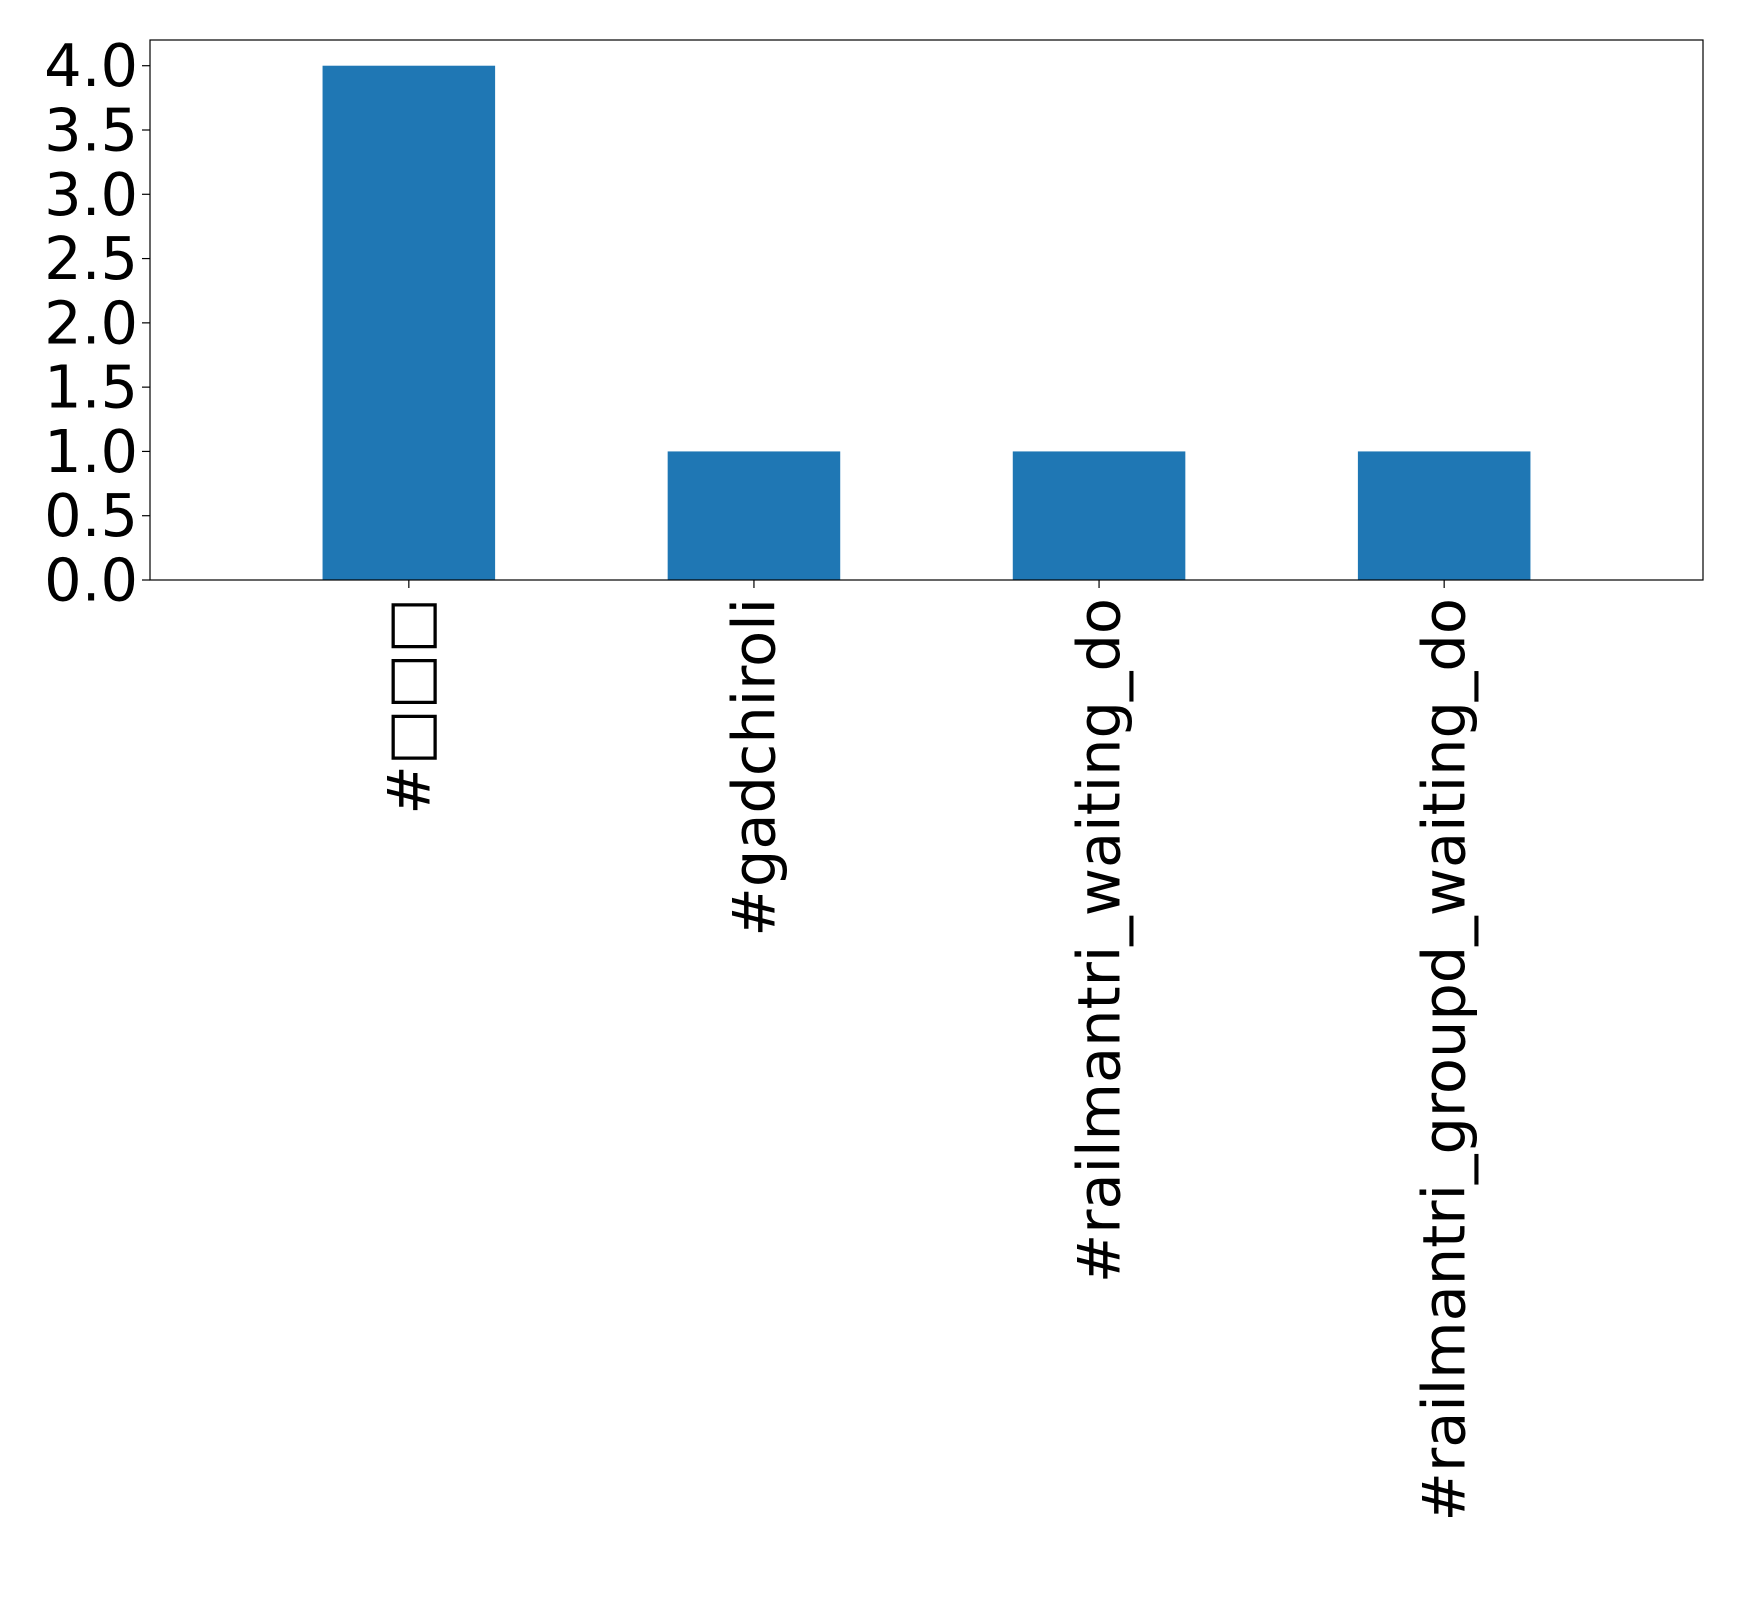 The width and height of the screenshot is (1739, 1606). What do you see at coordinates (408, 706) in the screenshot?
I see `x-tick-label-0: #□□□` at bounding box center [408, 706].